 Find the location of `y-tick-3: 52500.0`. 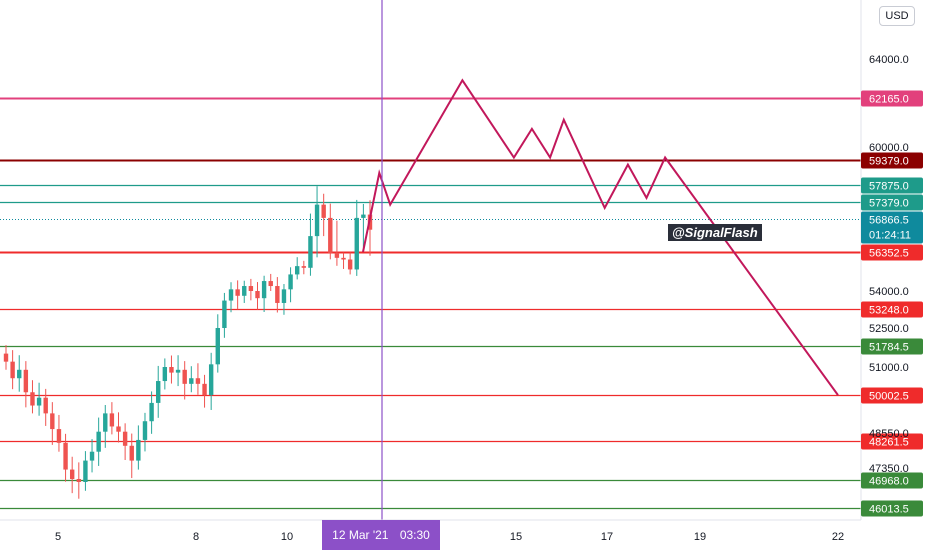

y-tick-3: 52500.0 is located at coordinates (889, 329).